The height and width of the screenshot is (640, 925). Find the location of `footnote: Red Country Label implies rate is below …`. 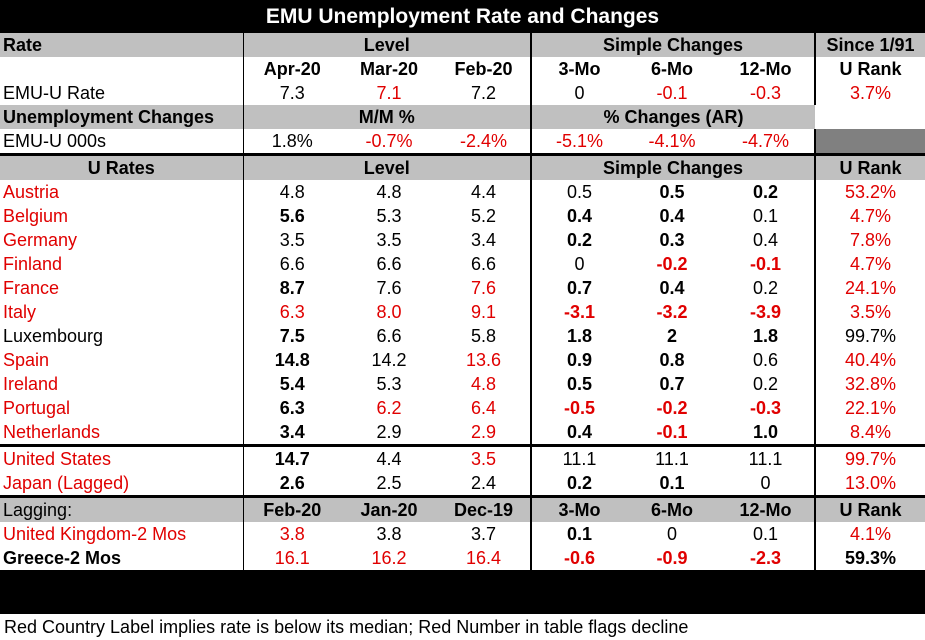

footnote: Red Country Label implies rate is below … is located at coordinates (462, 627).